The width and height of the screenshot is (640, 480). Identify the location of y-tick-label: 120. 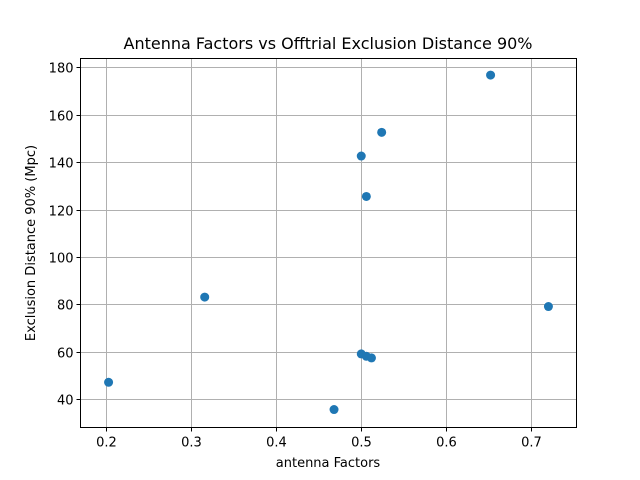
(61, 212).